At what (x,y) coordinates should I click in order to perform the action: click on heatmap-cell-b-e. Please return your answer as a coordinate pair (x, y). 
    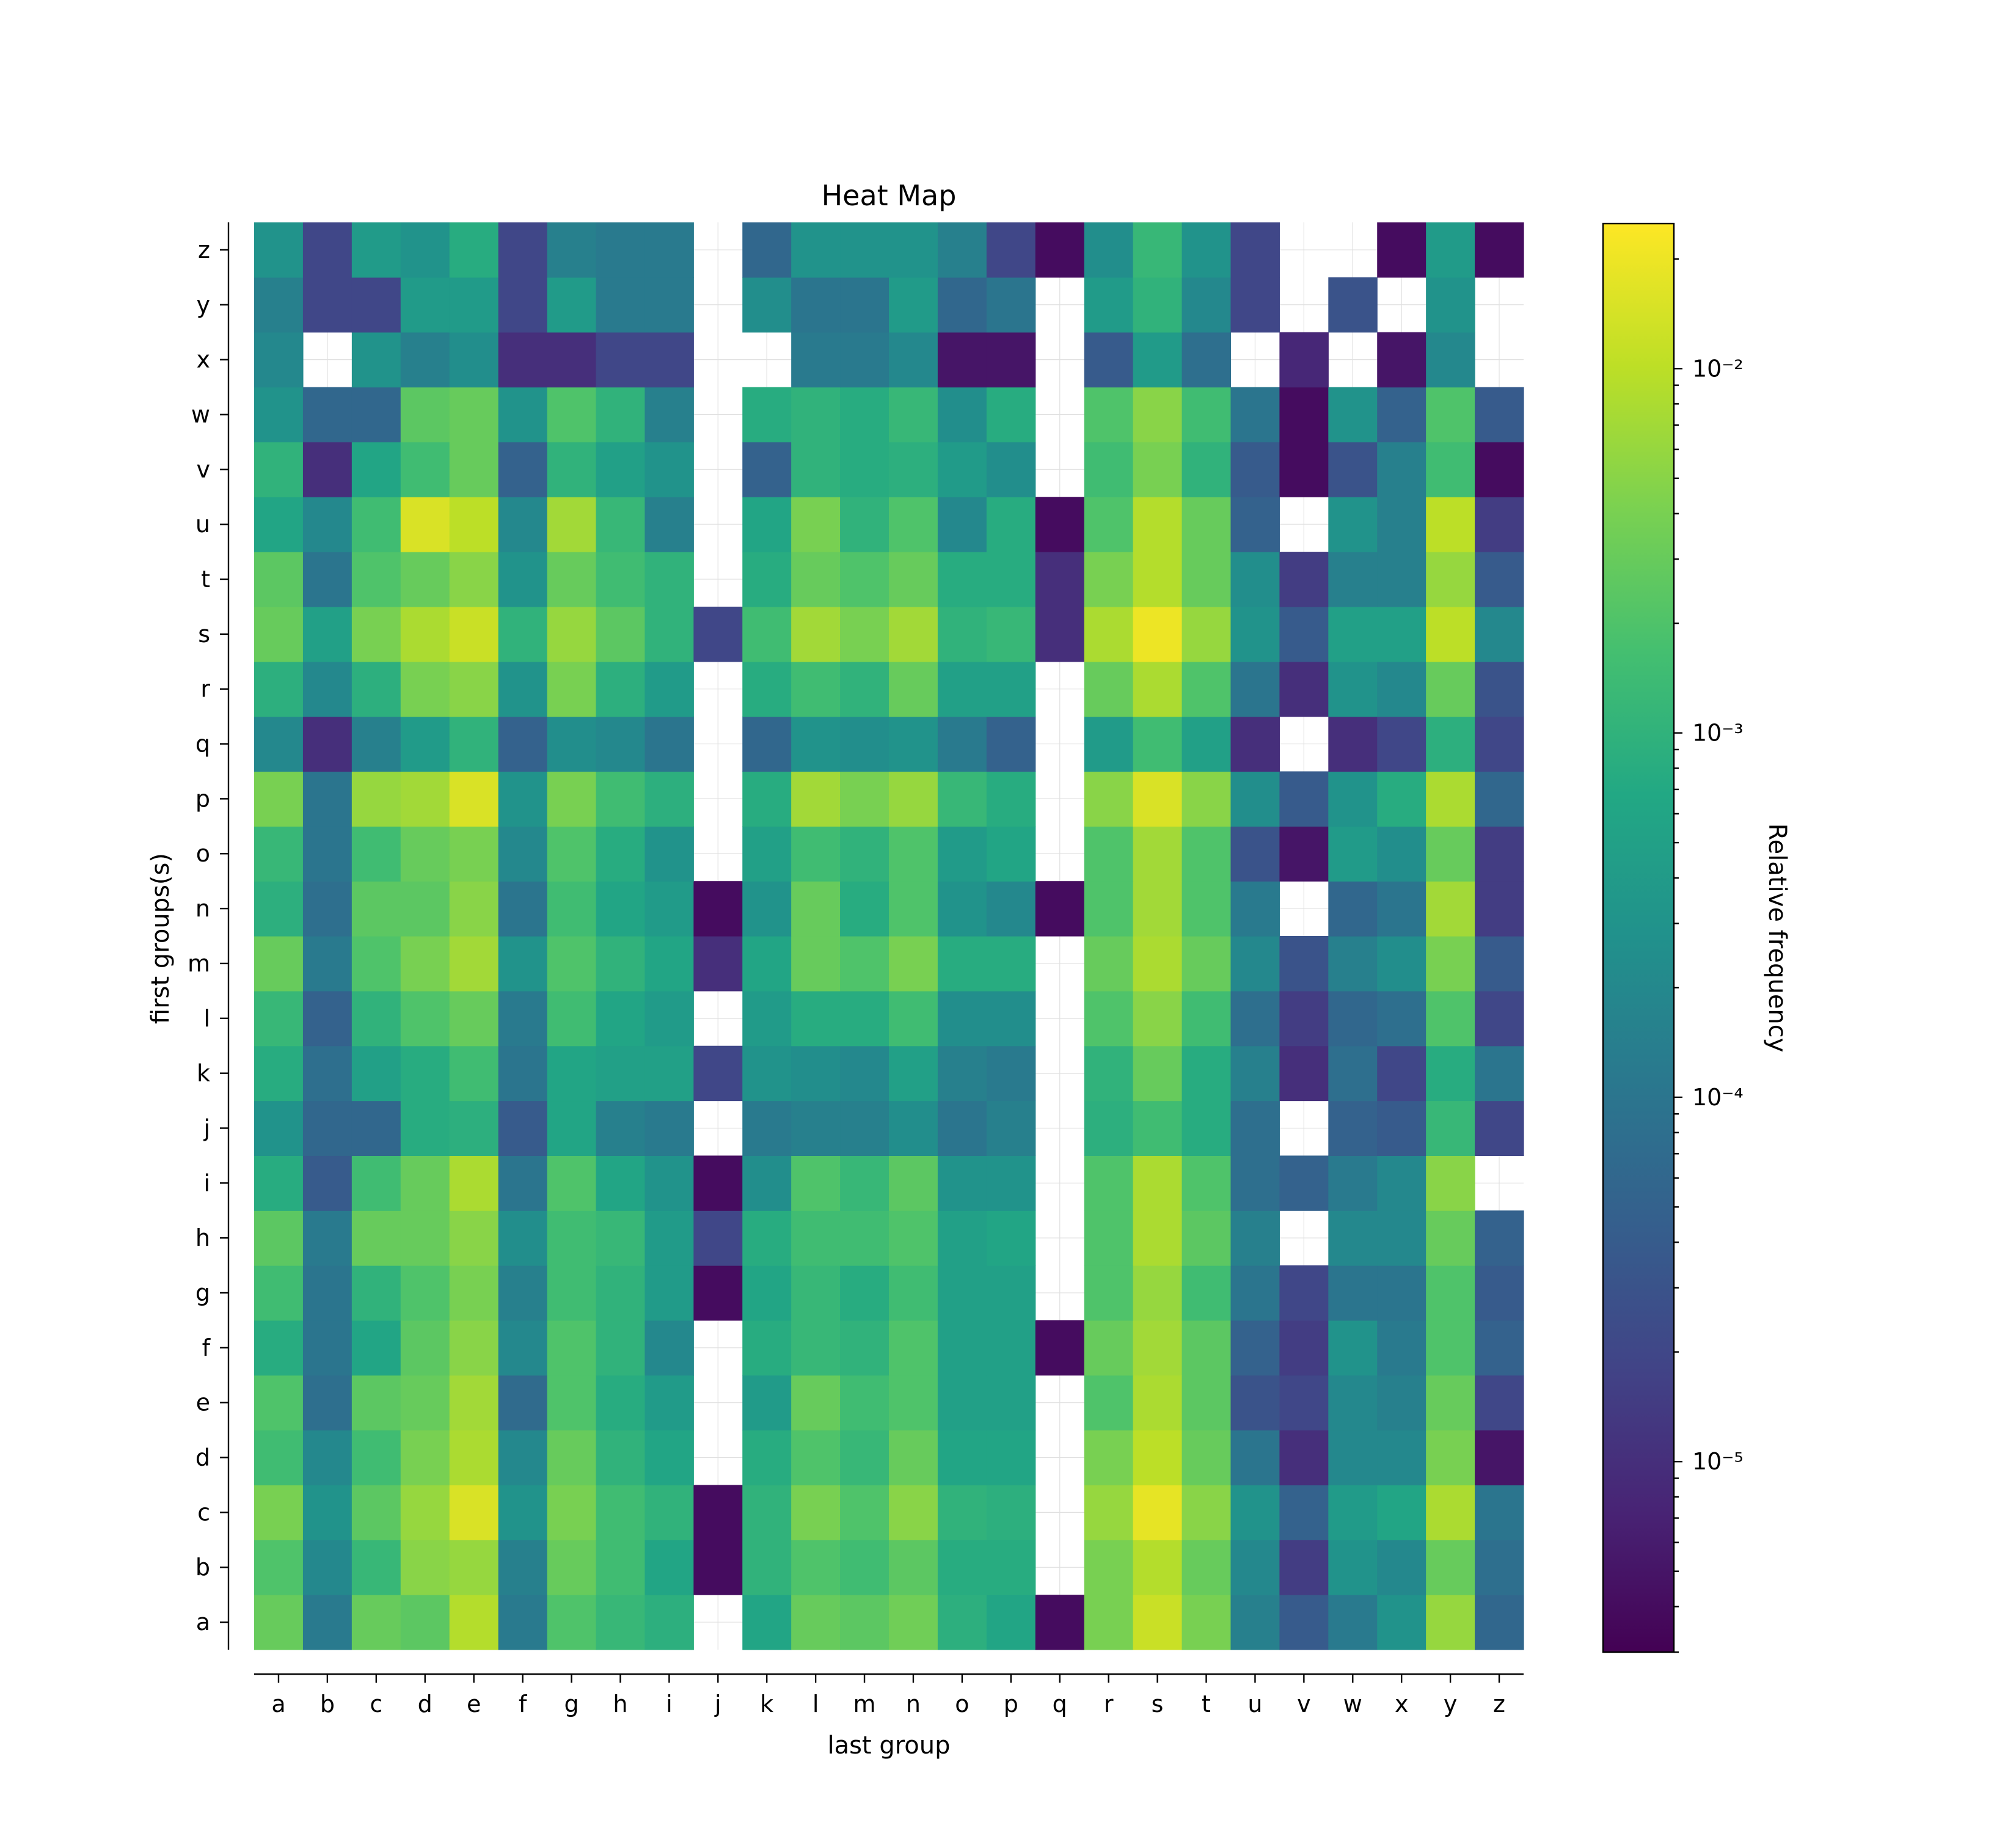
    Looking at the image, I should click on (474, 1568).